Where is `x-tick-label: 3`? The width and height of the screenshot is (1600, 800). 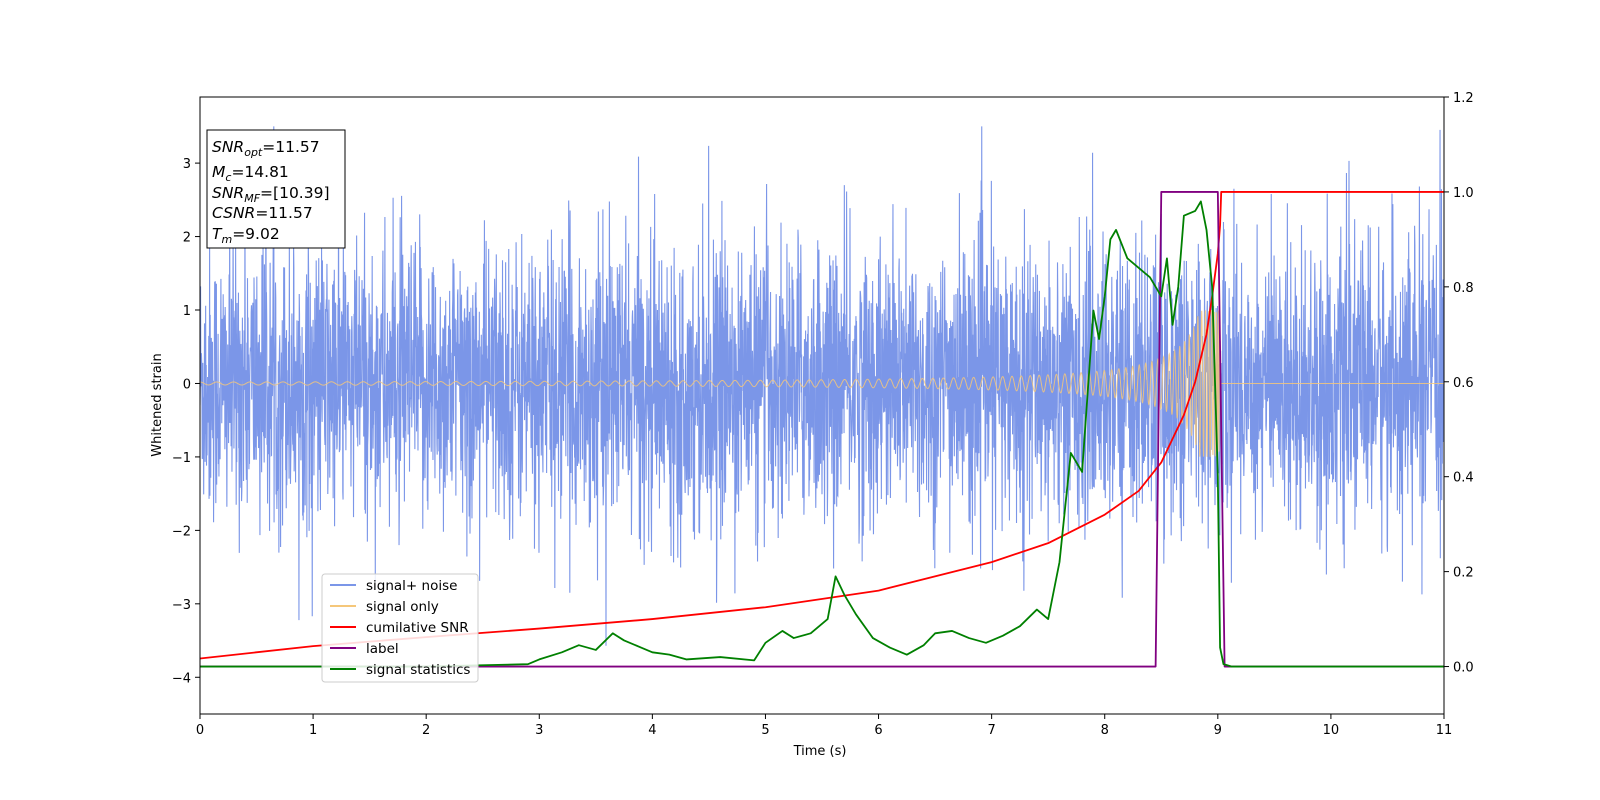
x-tick-label: 3 is located at coordinates (539, 730).